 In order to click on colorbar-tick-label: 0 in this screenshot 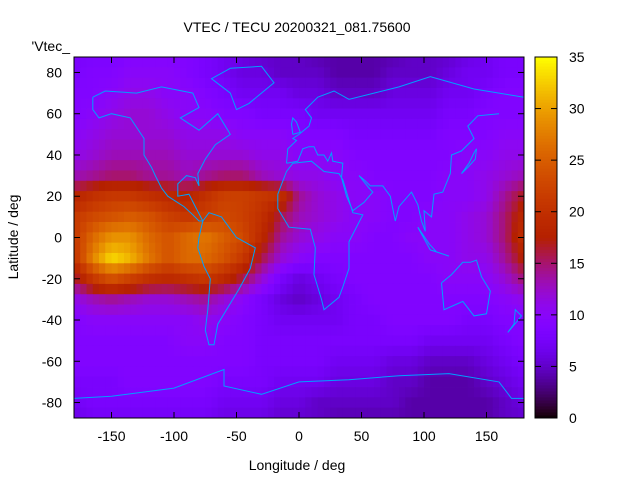, I will do `click(573, 418)`.